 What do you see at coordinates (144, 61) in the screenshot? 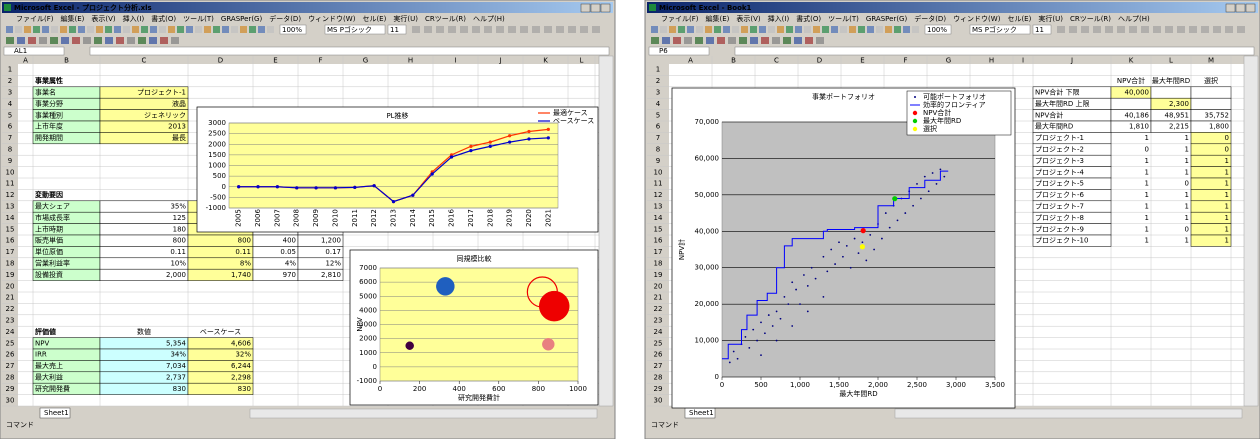
I see `column-header: C` at bounding box center [144, 61].